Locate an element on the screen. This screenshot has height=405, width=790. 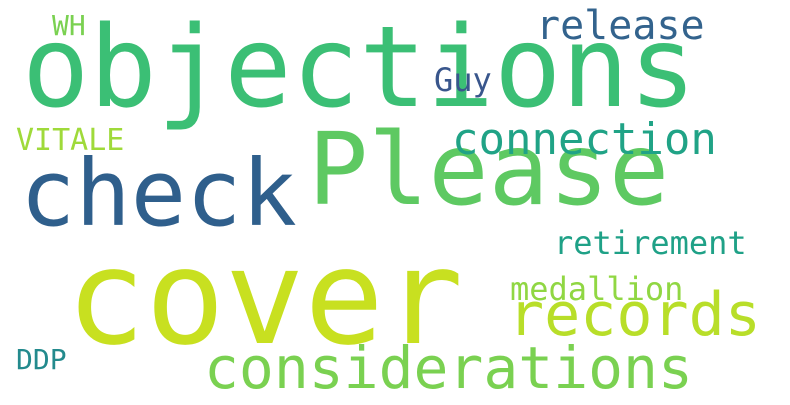
word-release: release is located at coordinates (620, 26).